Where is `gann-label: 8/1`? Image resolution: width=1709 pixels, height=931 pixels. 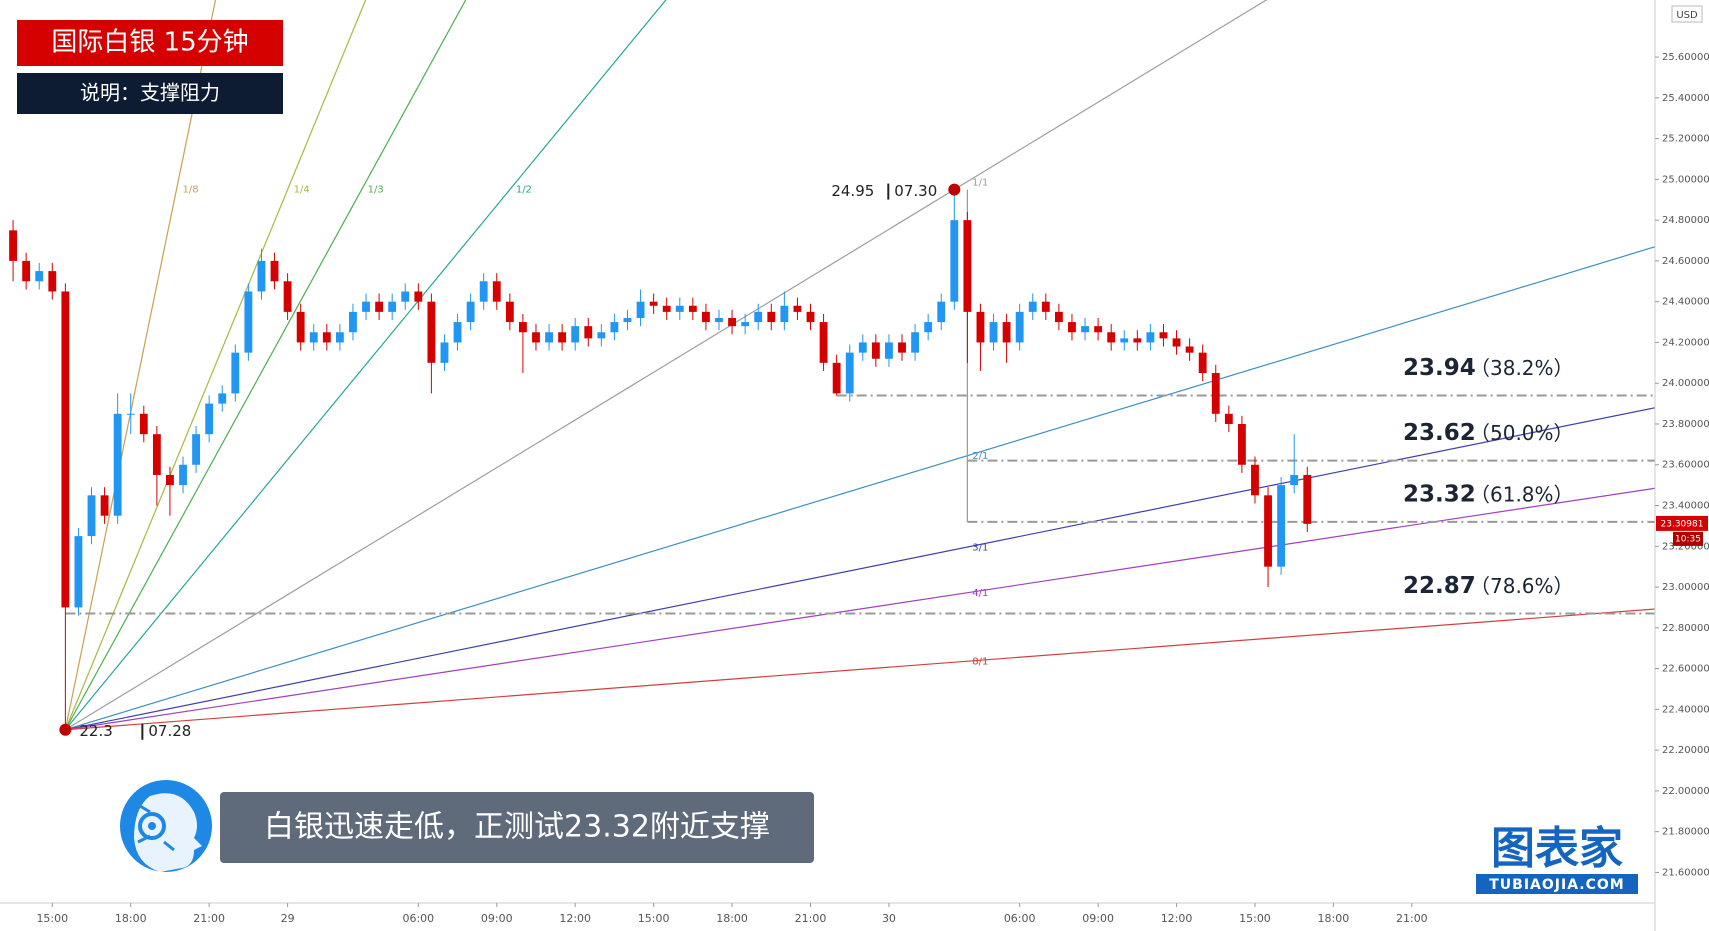 gann-label: 8/1 is located at coordinates (980, 661).